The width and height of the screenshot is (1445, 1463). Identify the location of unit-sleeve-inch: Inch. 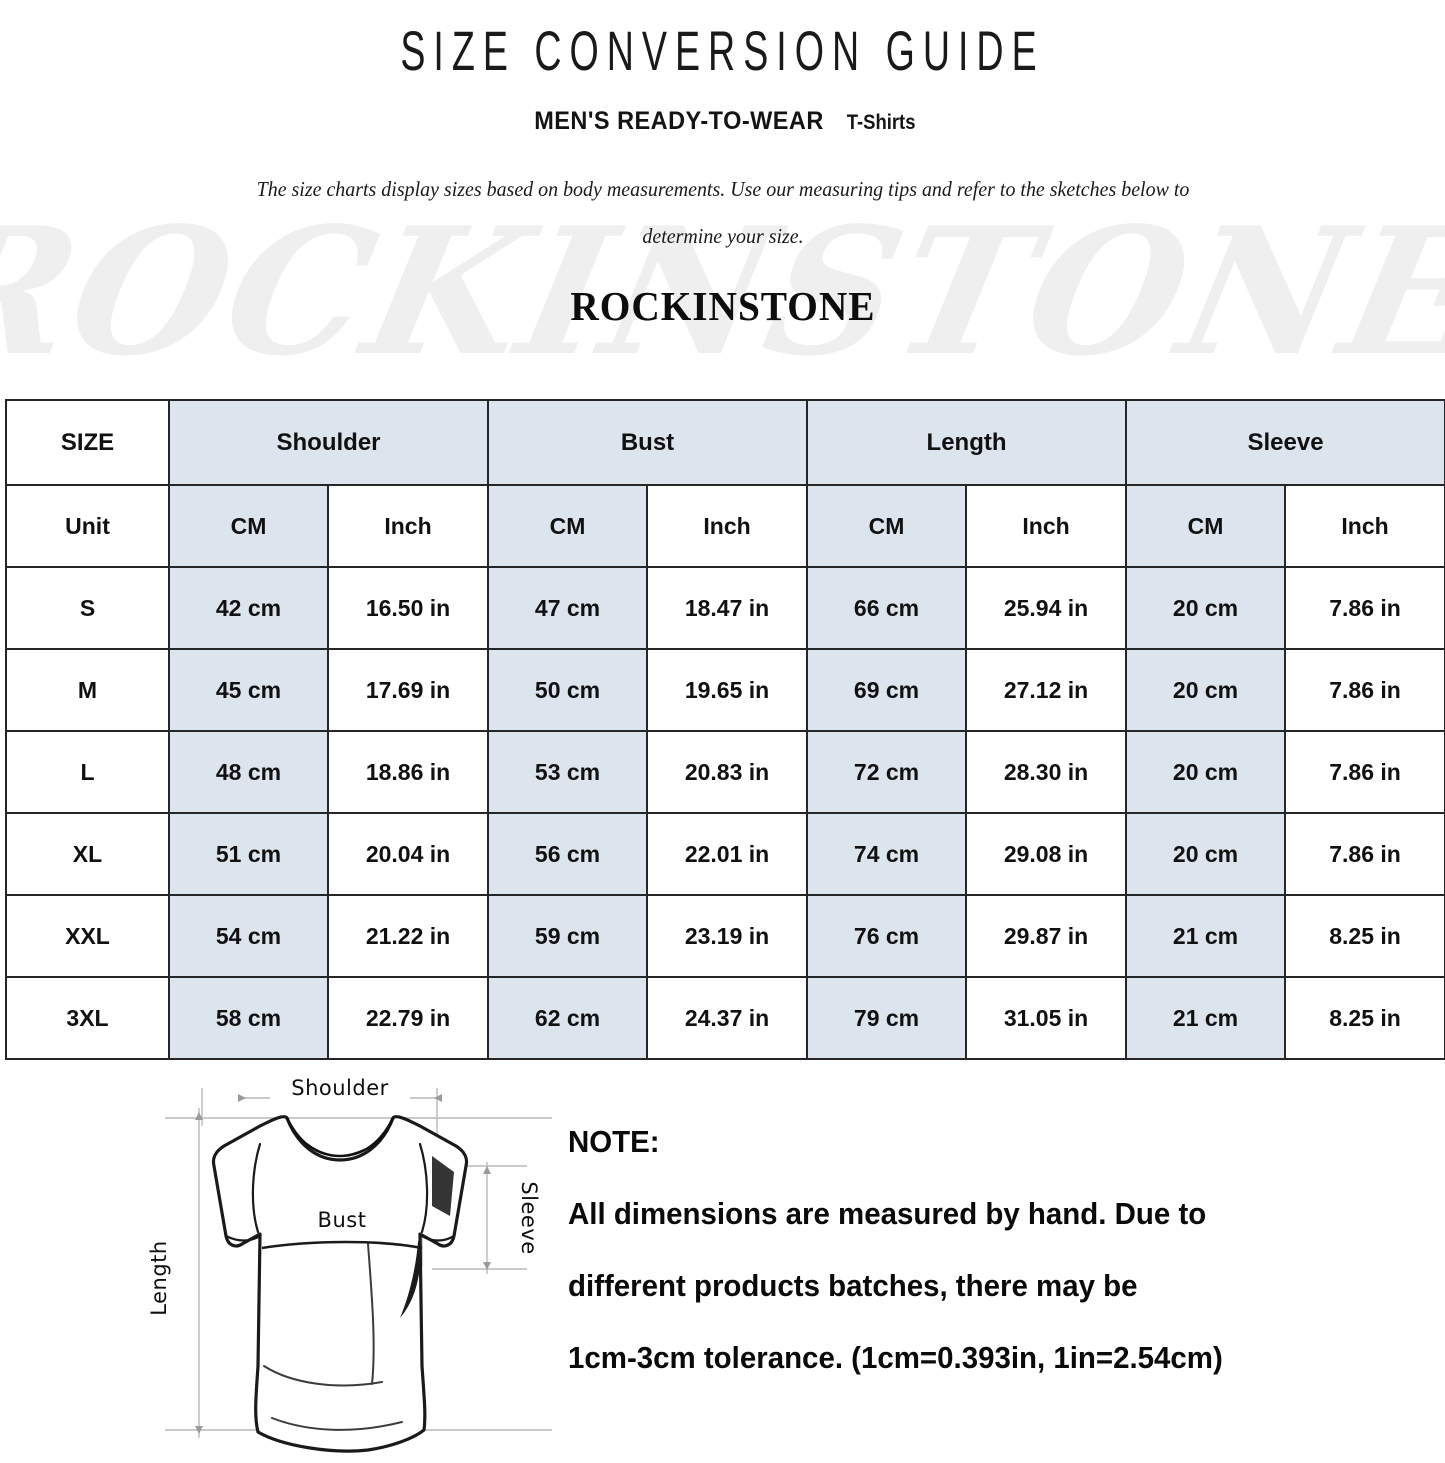
(1364, 526).